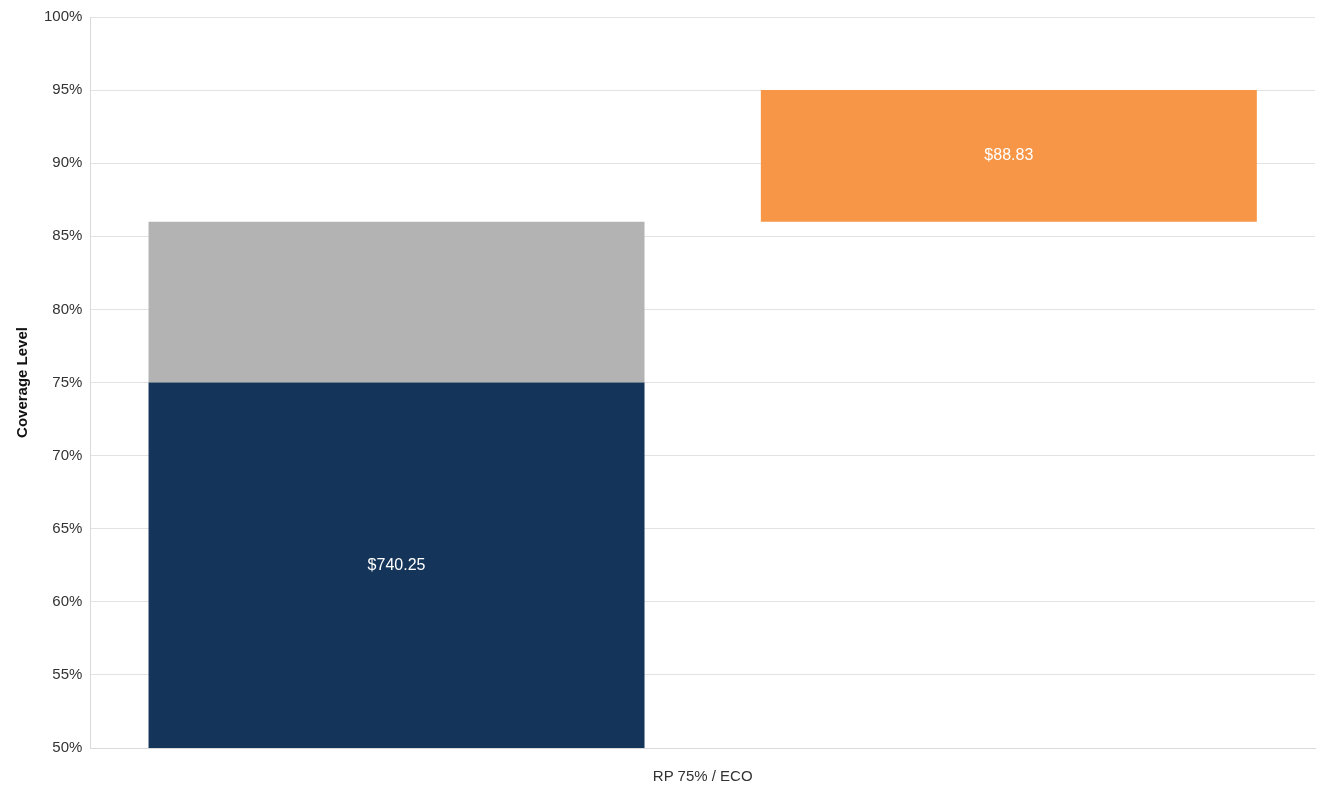 The width and height of the screenshot is (1327, 794). What do you see at coordinates (67, 235) in the screenshot?
I see `y-tick-label: 85%` at bounding box center [67, 235].